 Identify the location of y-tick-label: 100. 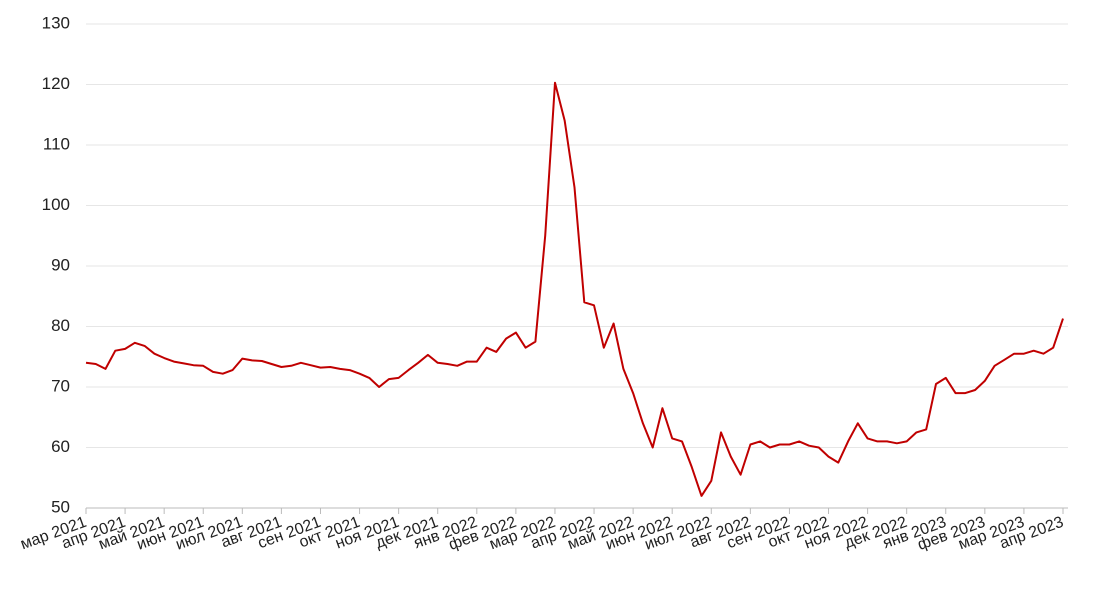
(56, 204).